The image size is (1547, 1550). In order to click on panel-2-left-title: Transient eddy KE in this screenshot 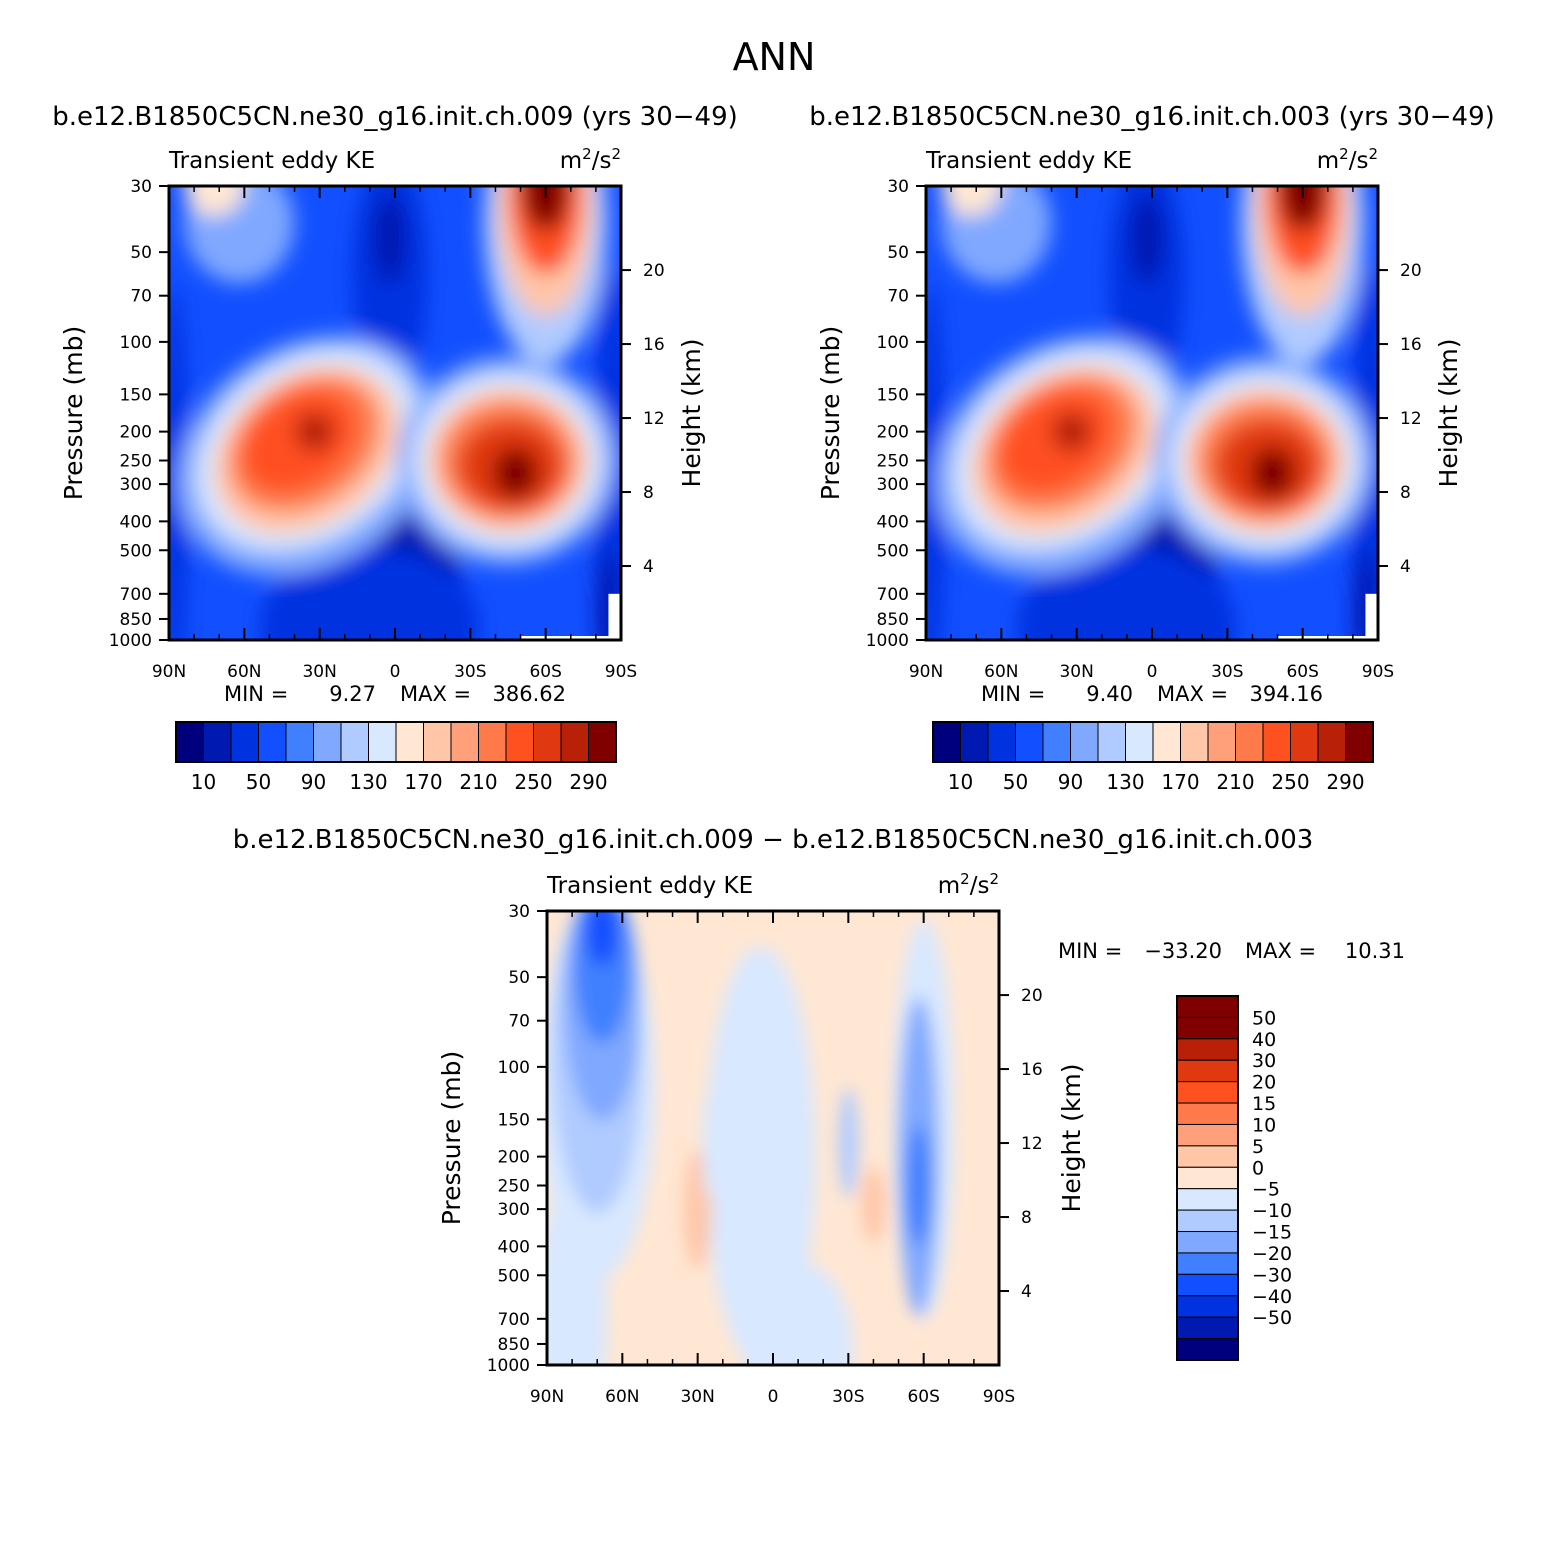, I will do `click(1028, 161)`.